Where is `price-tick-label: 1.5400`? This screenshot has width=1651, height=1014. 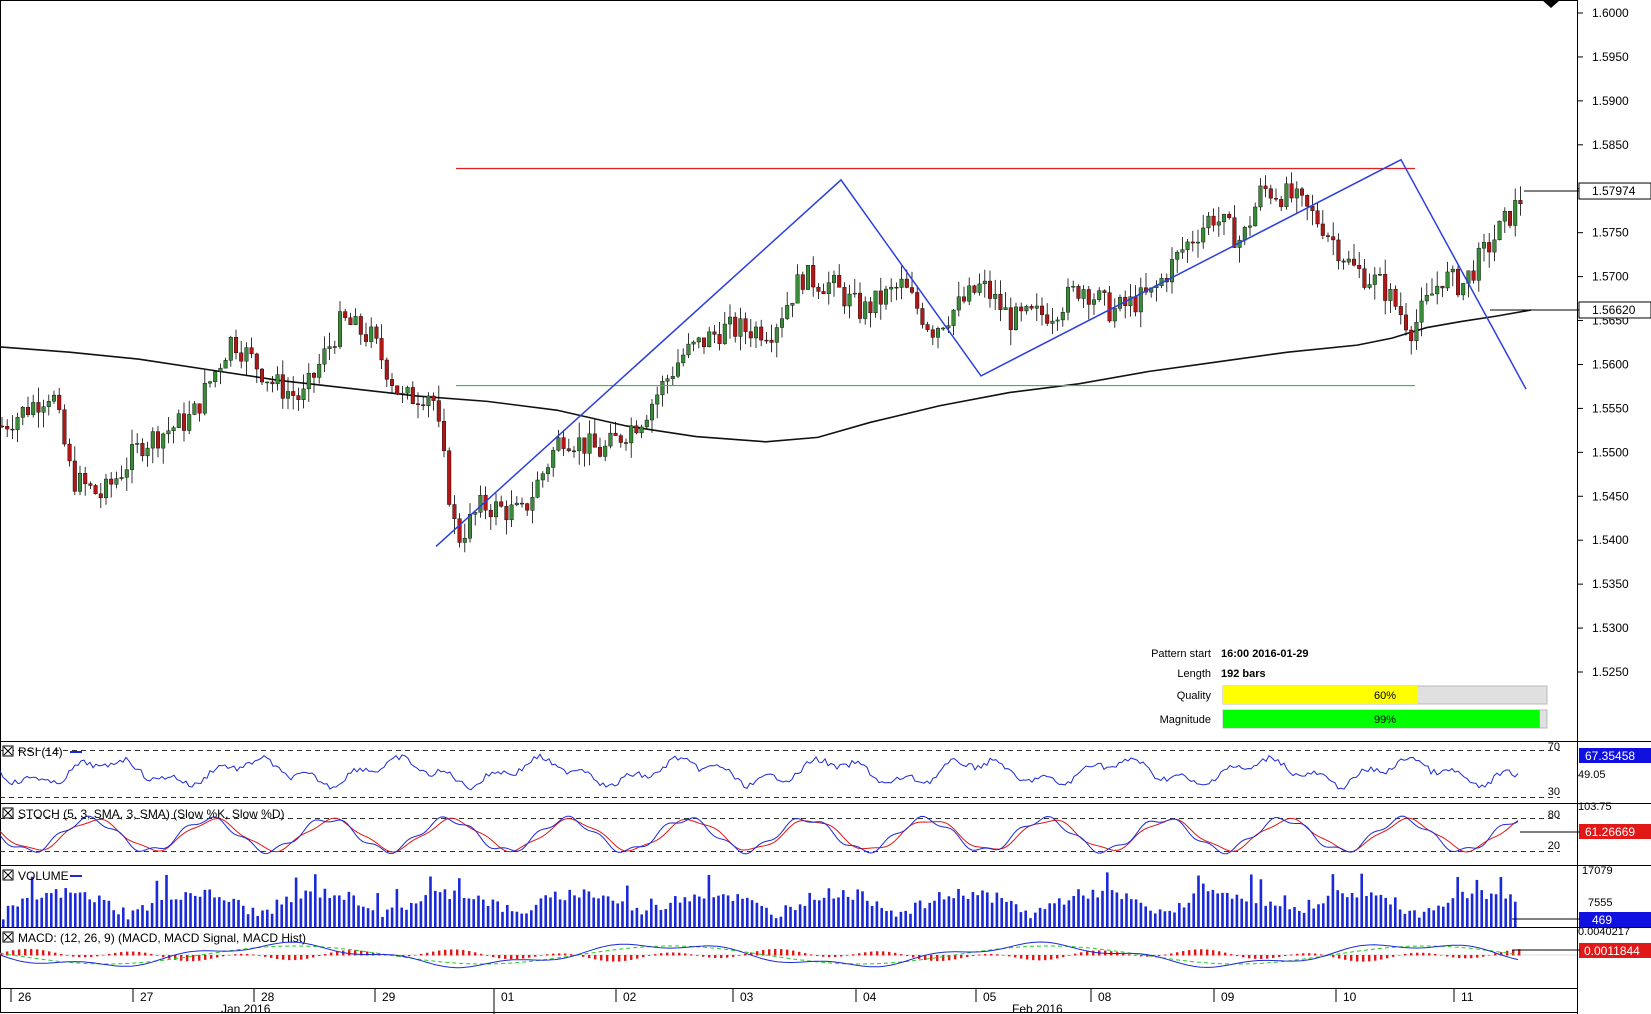 price-tick-label: 1.5400 is located at coordinates (1610, 540).